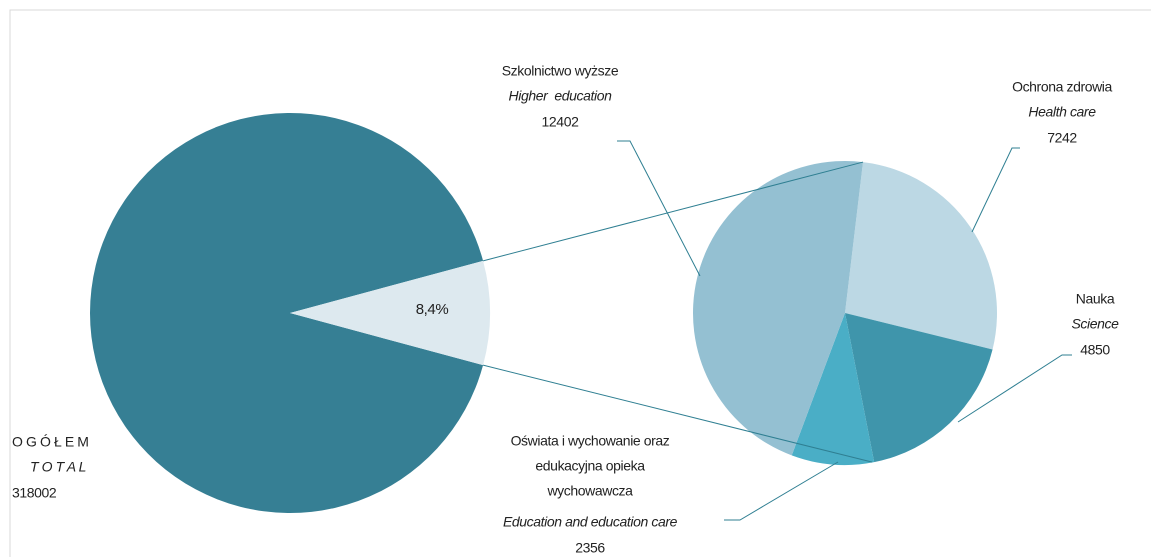 The image size is (1151, 557). What do you see at coordinates (1095, 350) in the screenshot?
I see `data-label: 4850` at bounding box center [1095, 350].